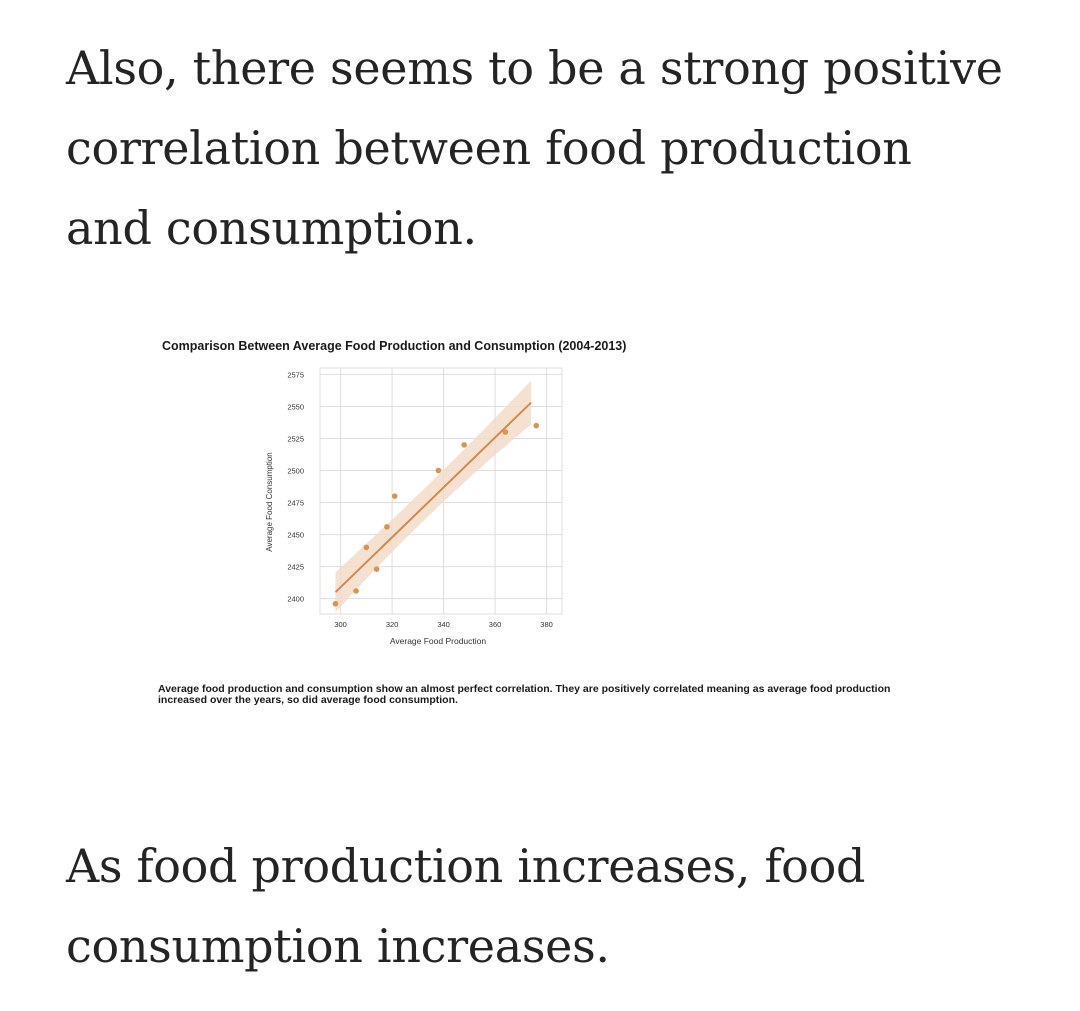 This screenshot has width=1080, height=1011. What do you see at coordinates (495, 624) in the screenshot?
I see `x-tick-label: 360` at bounding box center [495, 624].